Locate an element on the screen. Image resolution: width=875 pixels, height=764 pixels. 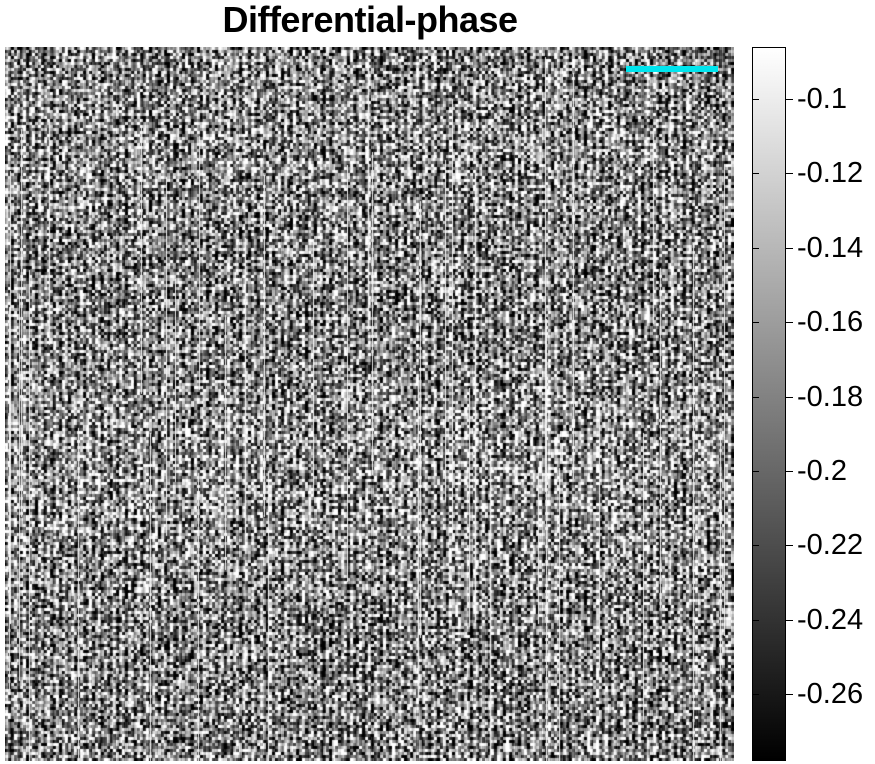
scale-bar is located at coordinates (672, 69).